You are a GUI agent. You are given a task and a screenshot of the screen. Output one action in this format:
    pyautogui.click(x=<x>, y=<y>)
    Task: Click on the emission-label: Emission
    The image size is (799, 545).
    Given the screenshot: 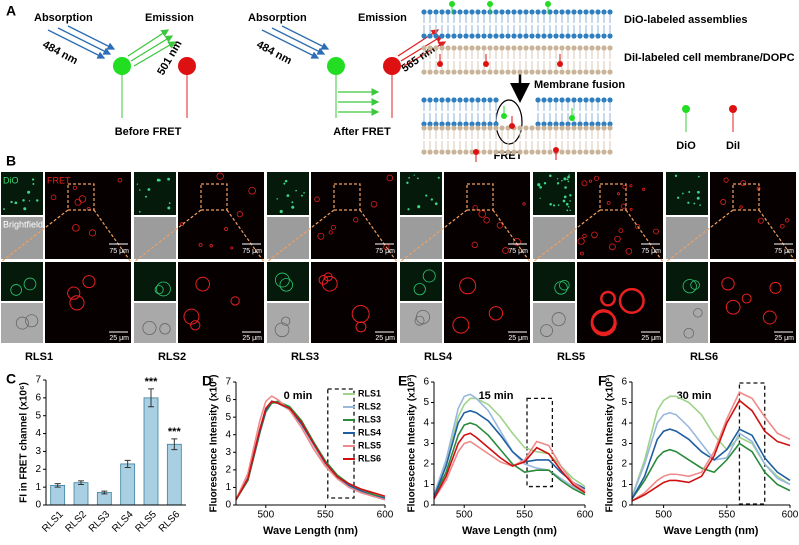 What is the action you would take?
    pyautogui.click(x=382, y=18)
    